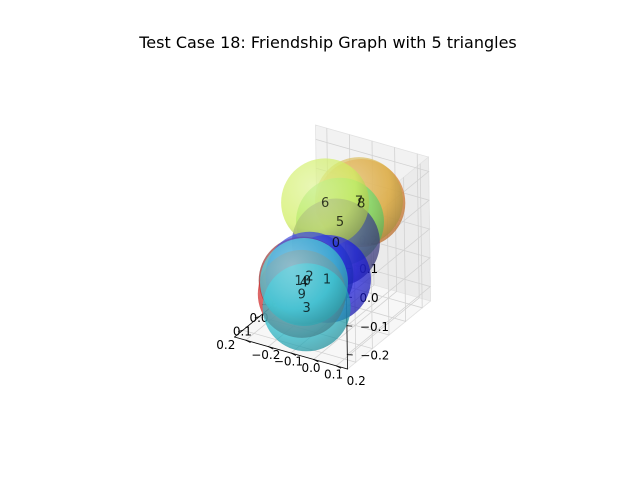 This screenshot has width=640, height=480. What do you see at coordinates (306, 308) in the screenshot?
I see `point-label-3: 3` at bounding box center [306, 308].